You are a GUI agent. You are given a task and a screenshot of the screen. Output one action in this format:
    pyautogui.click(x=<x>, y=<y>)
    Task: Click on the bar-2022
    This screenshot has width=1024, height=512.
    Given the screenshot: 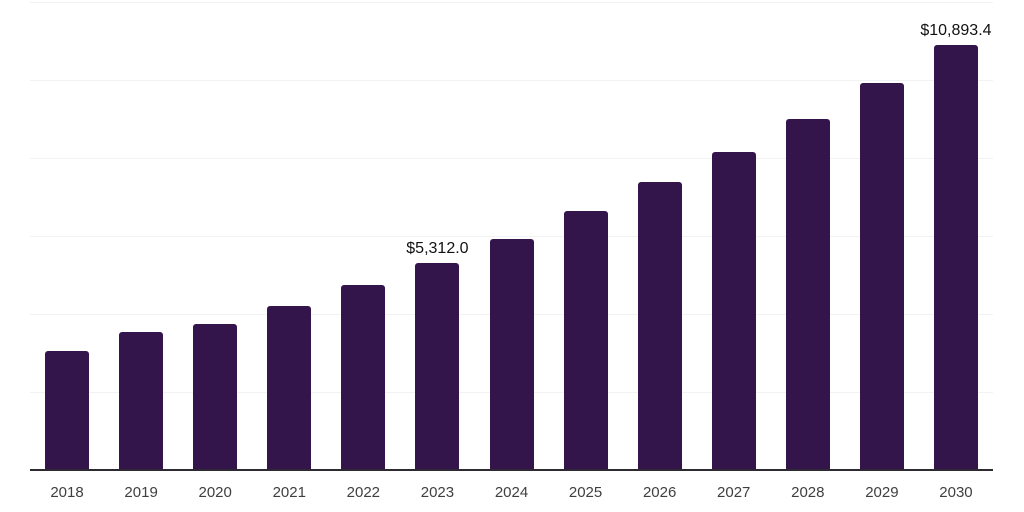 What is the action you would take?
    pyautogui.click(x=363, y=377)
    